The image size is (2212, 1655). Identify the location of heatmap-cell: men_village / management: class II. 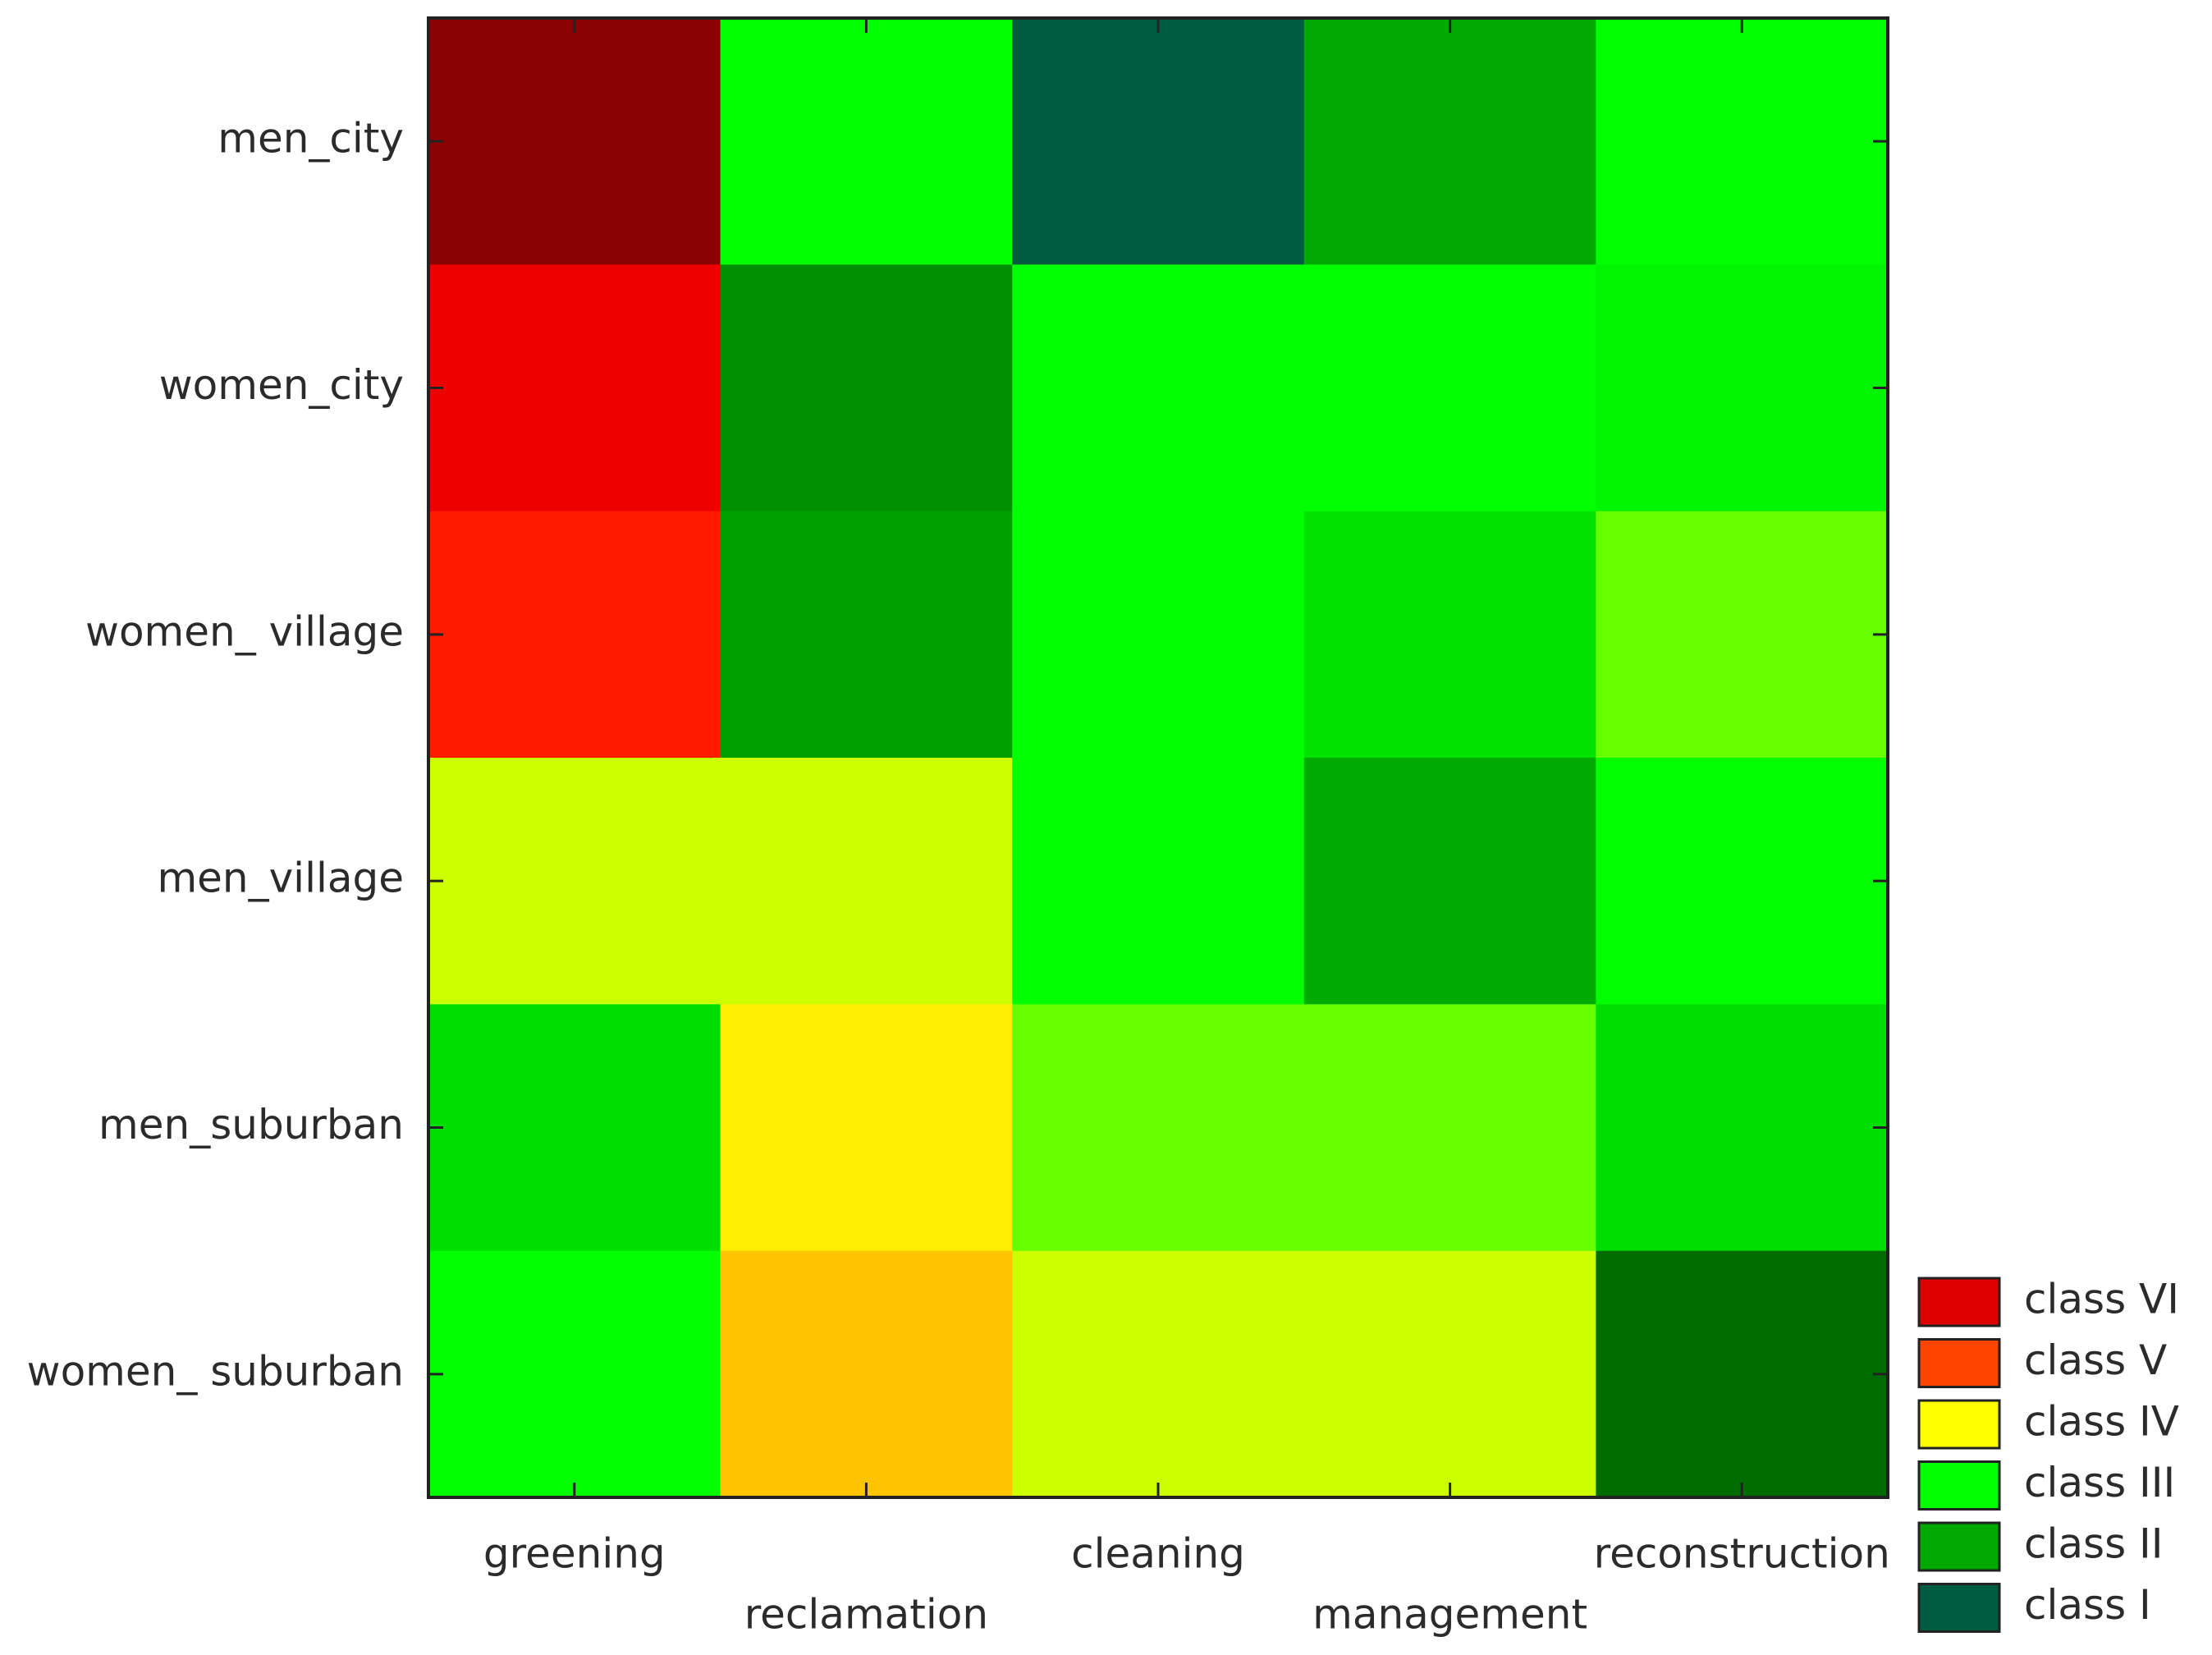
(1449, 881).